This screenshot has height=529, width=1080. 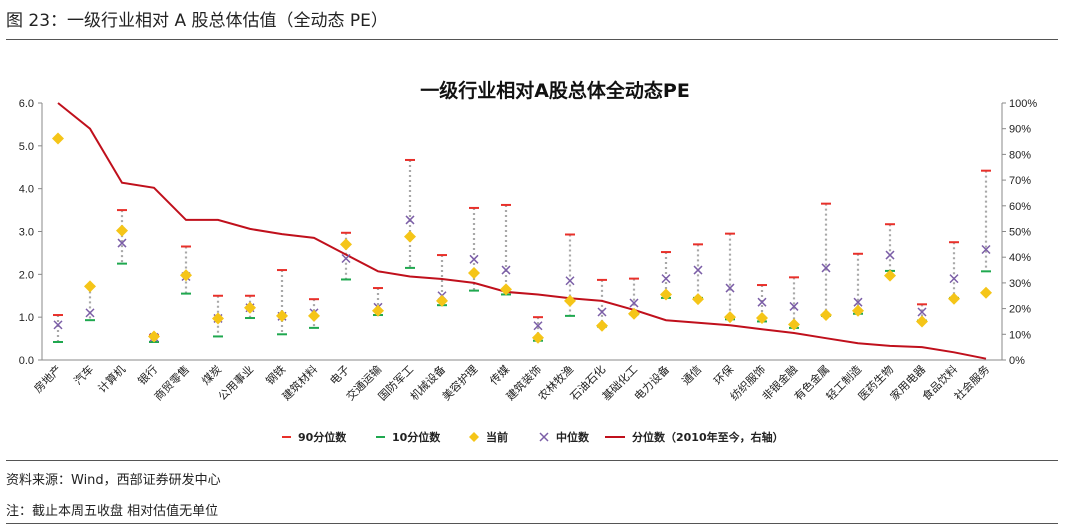 I want to click on category-label: 银行, so click(x=147, y=374).